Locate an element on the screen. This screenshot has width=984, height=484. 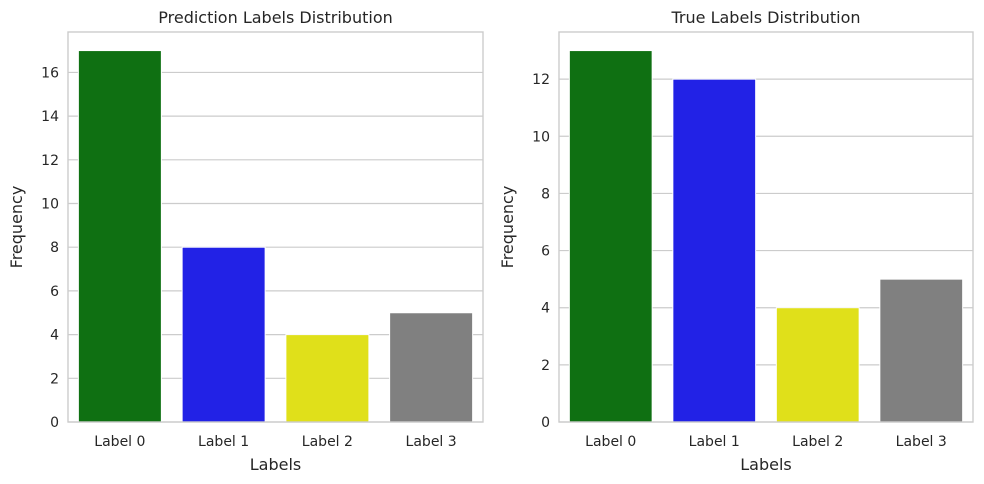
chart-title: Prediction Labels Distribution is located at coordinates (275, 17).